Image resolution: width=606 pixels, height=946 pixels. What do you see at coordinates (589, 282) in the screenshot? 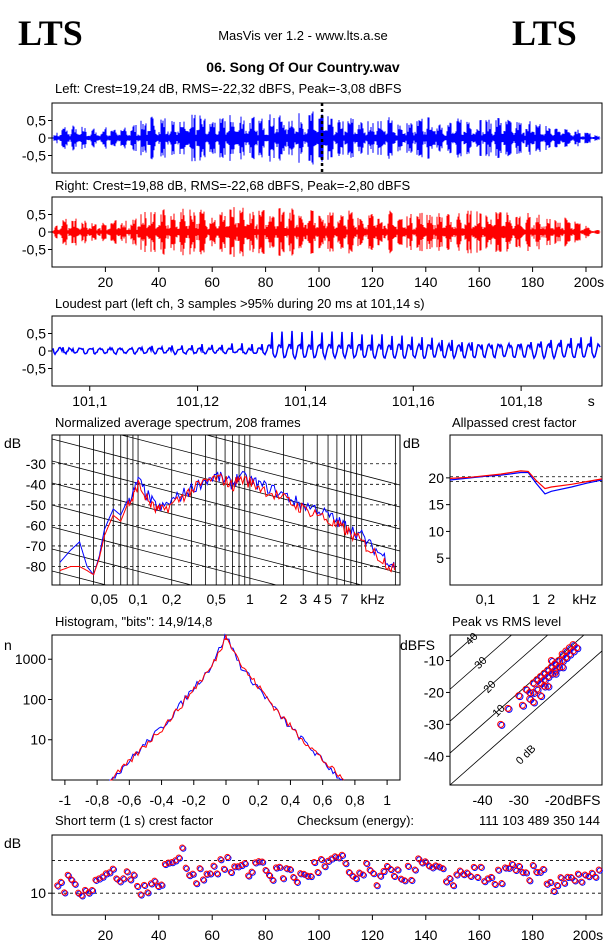
I see `time-xtick-label: 200s` at bounding box center [589, 282].